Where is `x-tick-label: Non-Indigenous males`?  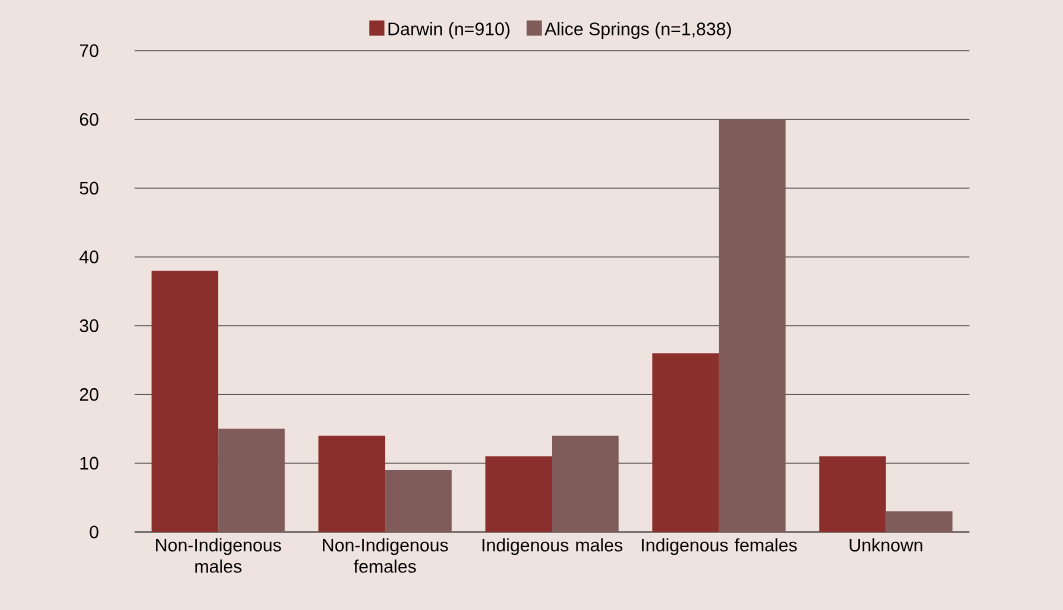 x-tick-label: Non-Indigenous males is located at coordinates (218, 555).